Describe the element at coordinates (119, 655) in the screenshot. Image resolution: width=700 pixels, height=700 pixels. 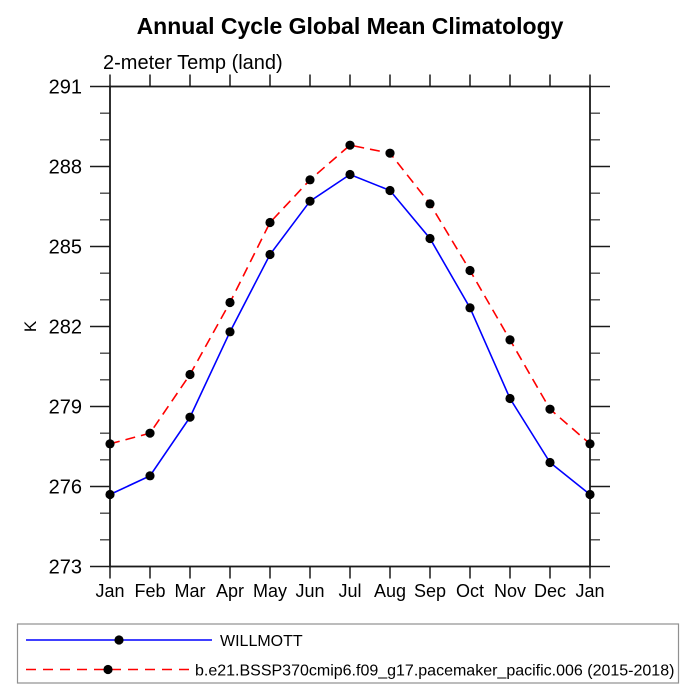
I see `legend-line-samples` at that location.